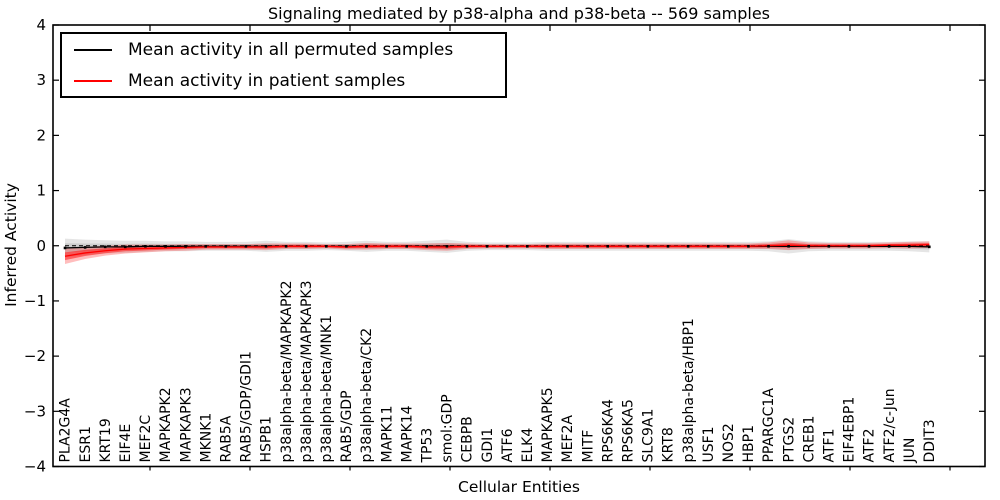  Describe the element at coordinates (528, 445) in the screenshot. I see `x-category-label: ELK4` at that location.